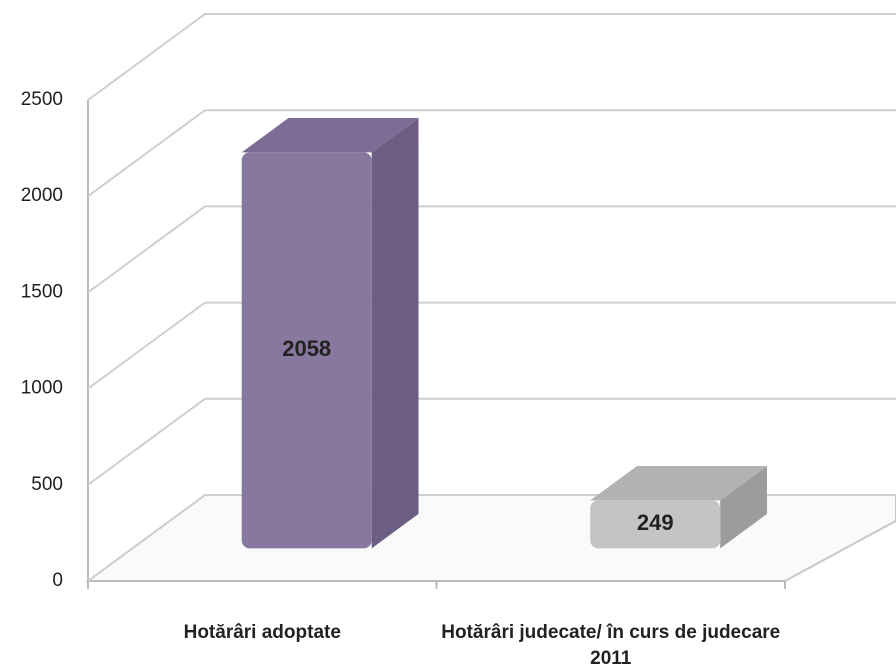  Describe the element at coordinates (57, 580) in the screenshot. I see `y-tick-label: 0` at that location.